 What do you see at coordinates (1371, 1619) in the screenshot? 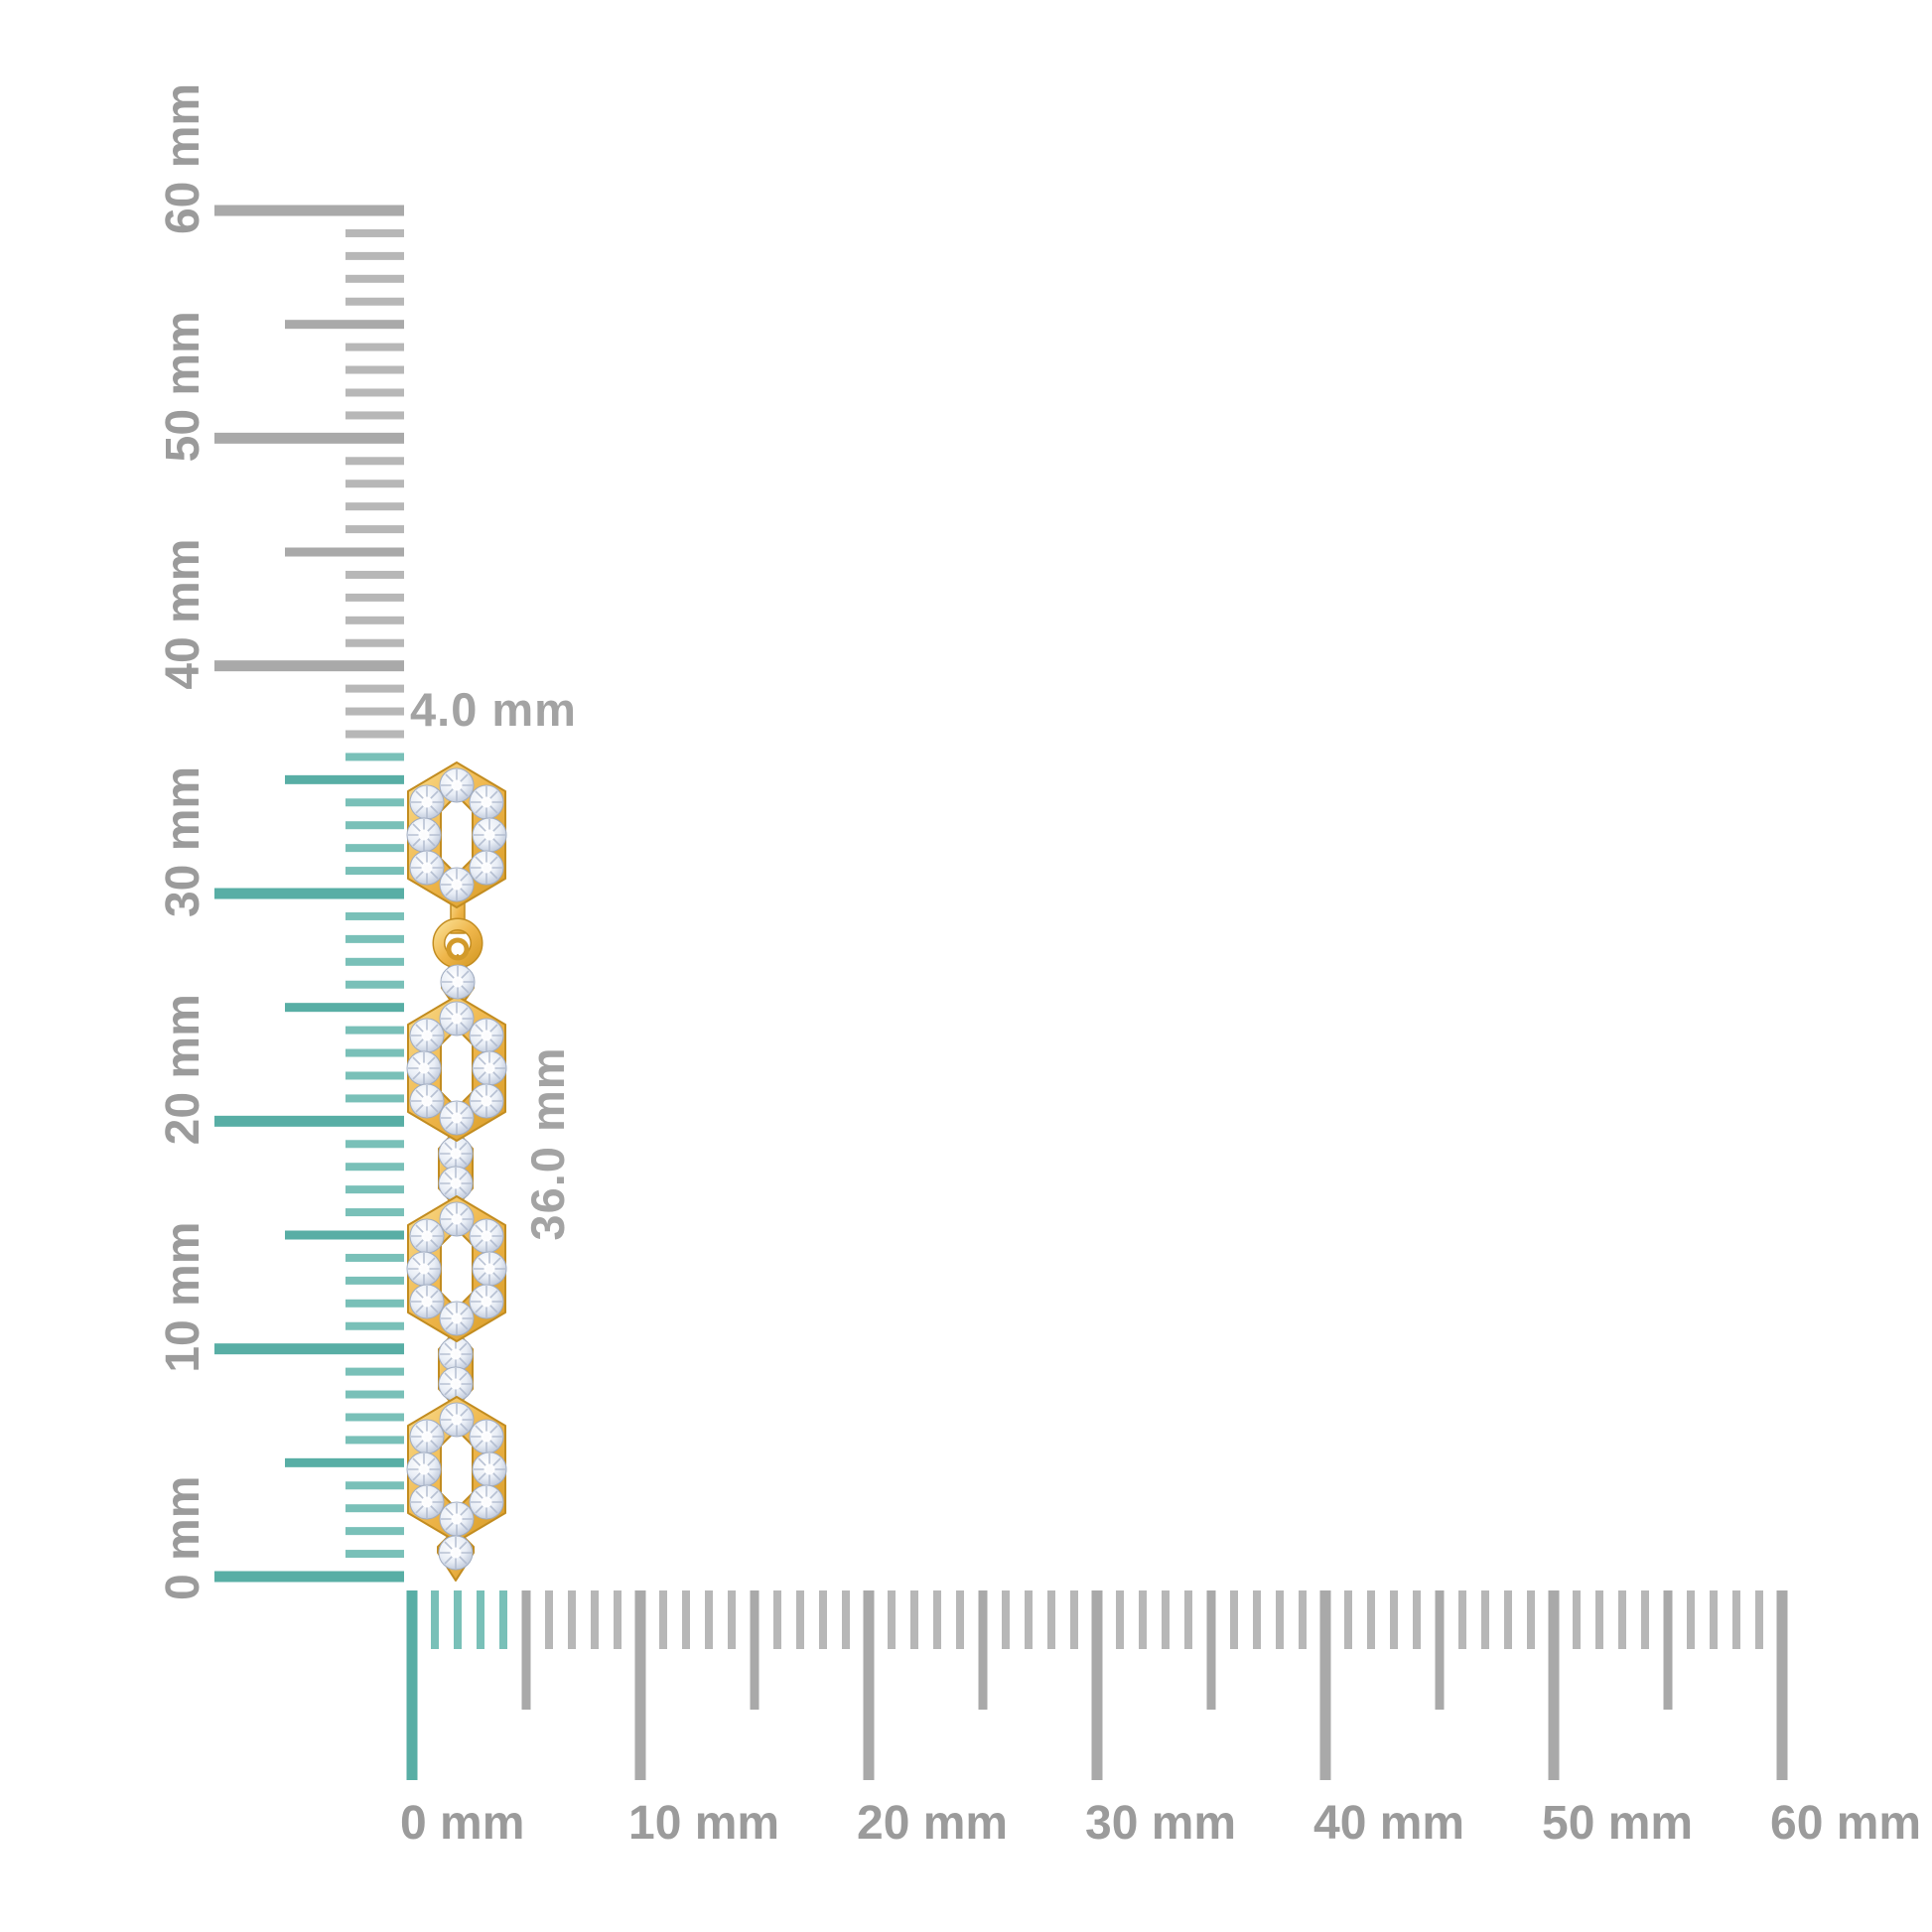
I see `h-ruler-tick-42mm` at bounding box center [1371, 1619].